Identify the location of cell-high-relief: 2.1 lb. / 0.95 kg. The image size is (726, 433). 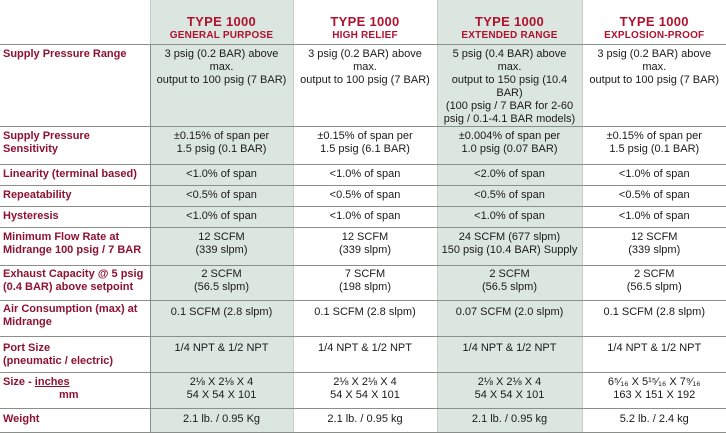
(364, 420).